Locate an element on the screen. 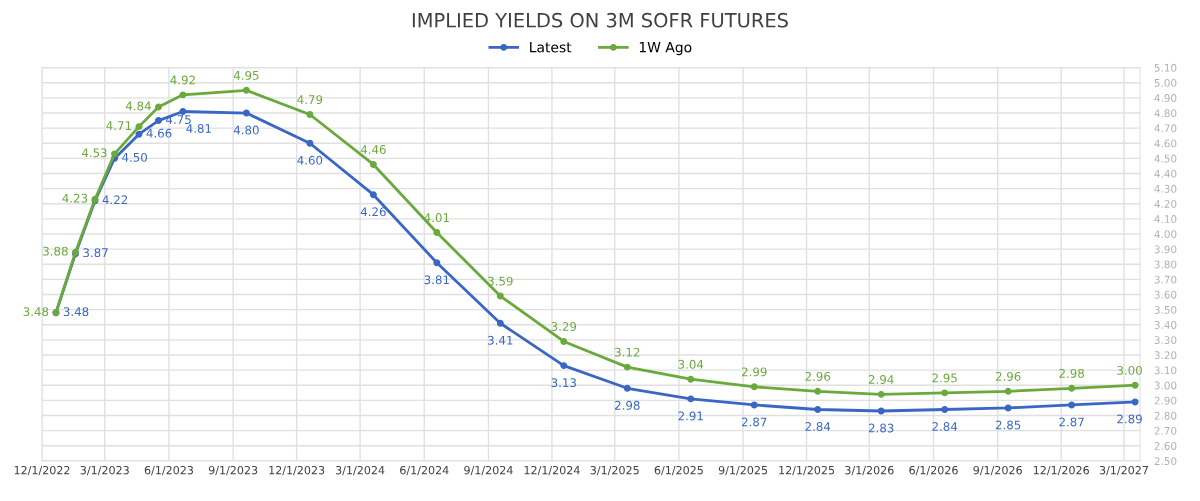  data-label: 3.13 is located at coordinates (563, 383).